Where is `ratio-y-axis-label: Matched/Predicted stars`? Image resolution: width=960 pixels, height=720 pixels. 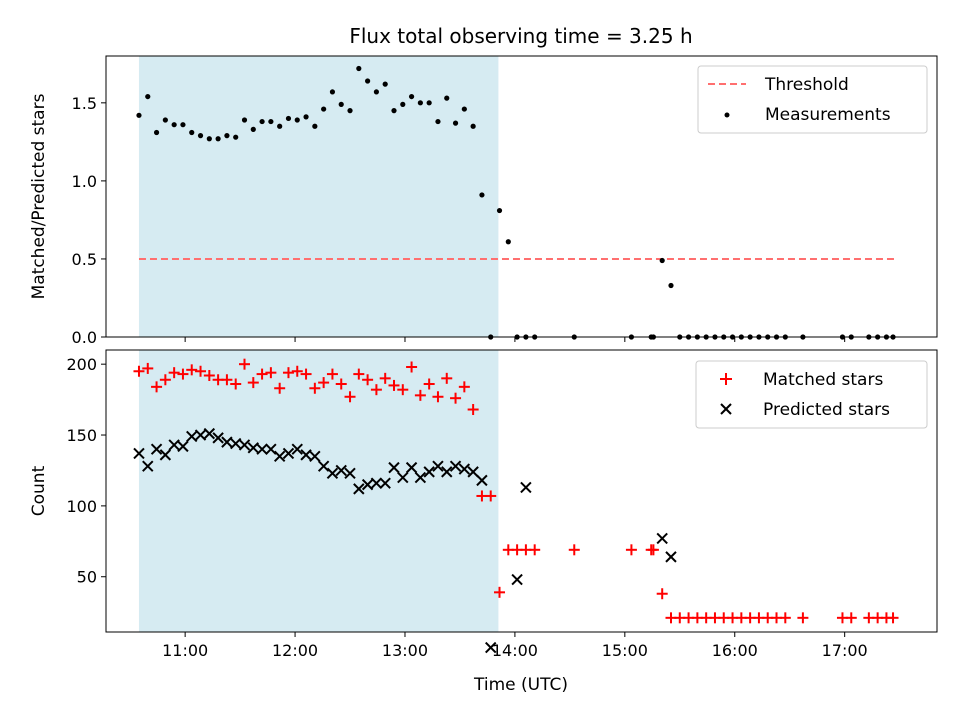 ratio-y-axis-label: Matched/Predicted stars is located at coordinates (39, 196).